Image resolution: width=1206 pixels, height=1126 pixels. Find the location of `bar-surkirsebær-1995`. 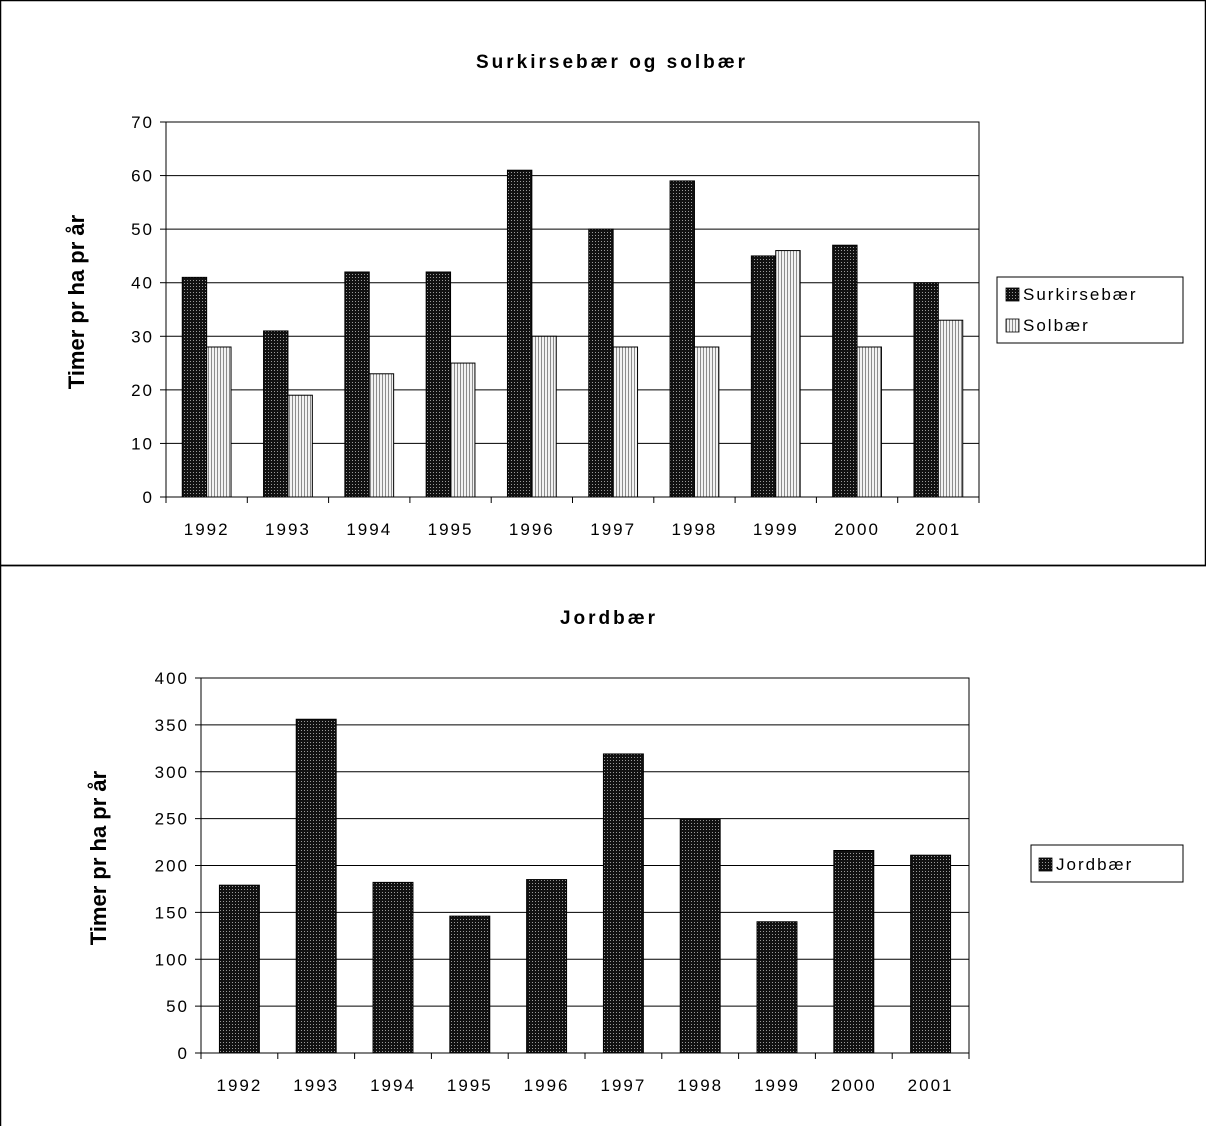

bar-surkirsebær-1995 is located at coordinates (438, 384).